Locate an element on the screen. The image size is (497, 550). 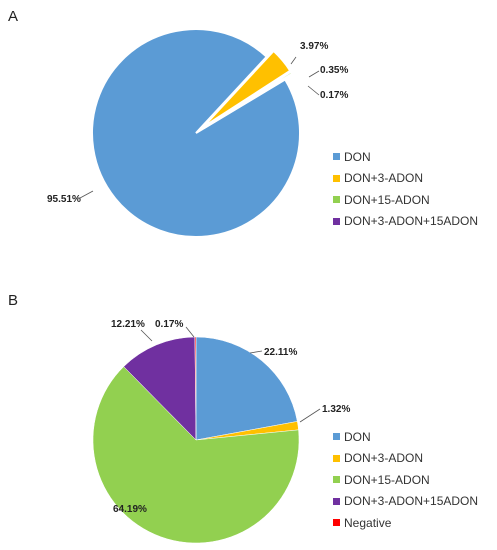
legend-item-negative: Negative is located at coordinates (405, 523).